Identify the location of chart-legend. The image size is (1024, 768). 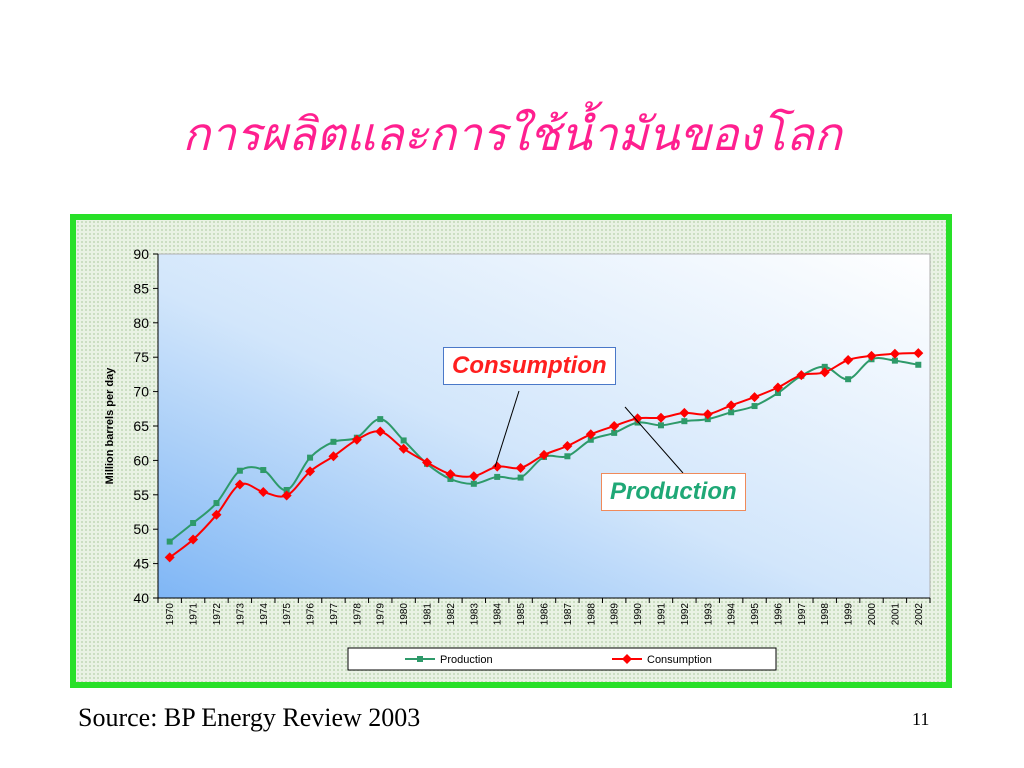
(562, 659).